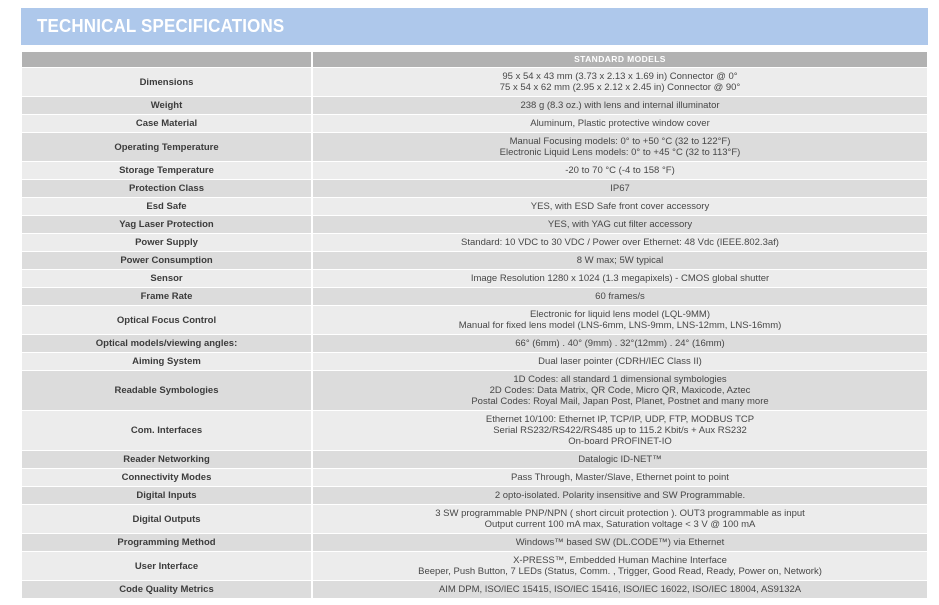 This screenshot has width=939, height=605. I want to click on spec-value-line: On-board PROFINET-IO, so click(620, 441).